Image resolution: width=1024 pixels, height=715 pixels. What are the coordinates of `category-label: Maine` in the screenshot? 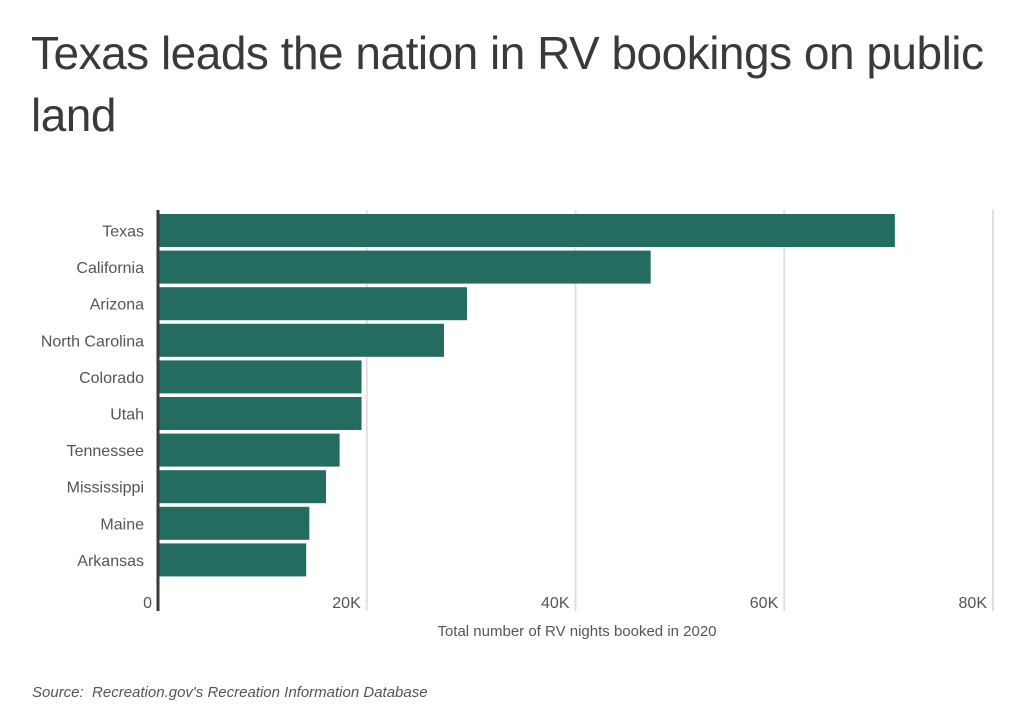 It's located at (122, 524).